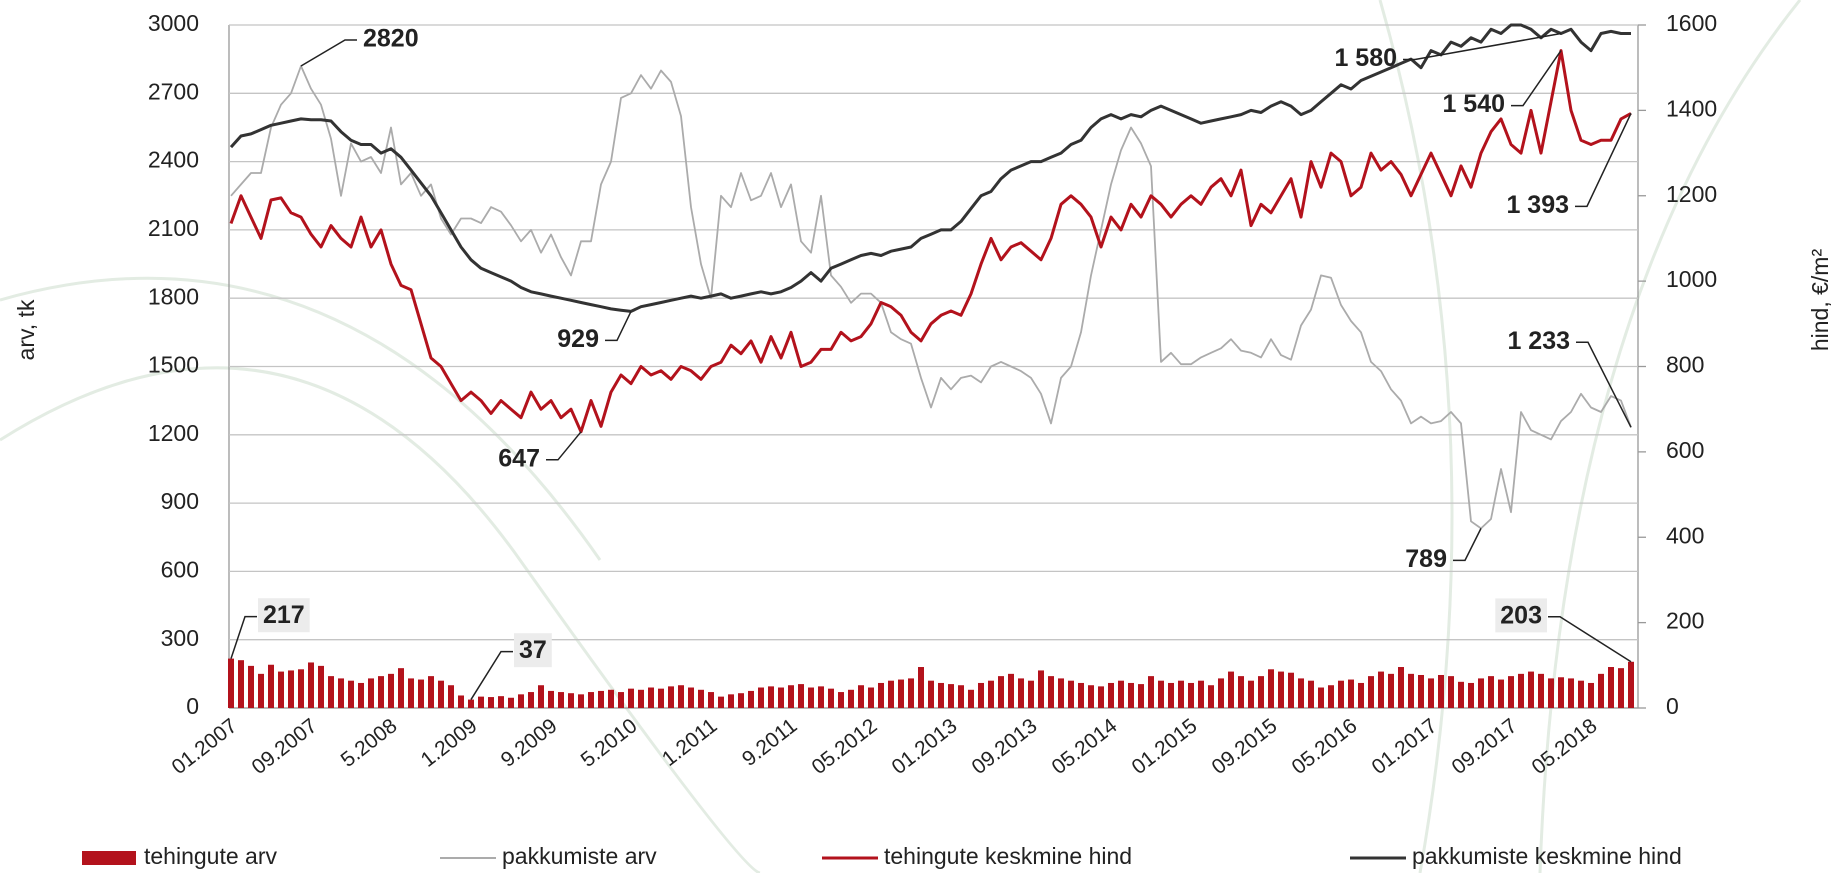 The image size is (1841, 873). I want to click on x-tick-label: 01.2007, so click(205, 746).